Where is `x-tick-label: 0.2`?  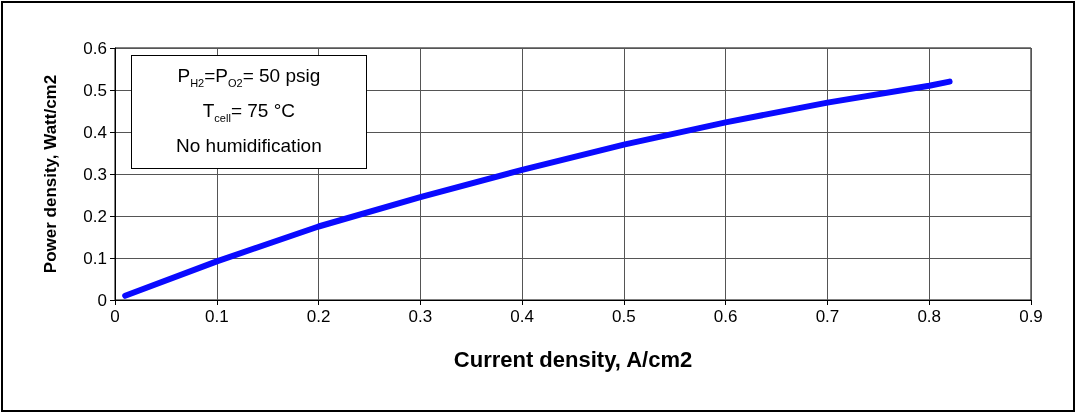
x-tick-label: 0.2 is located at coordinates (318, 316).